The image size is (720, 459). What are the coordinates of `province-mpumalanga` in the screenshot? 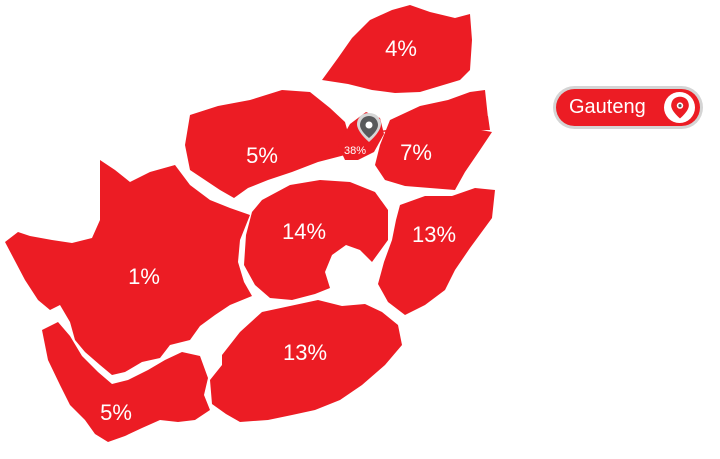 It's located at (433, 140).